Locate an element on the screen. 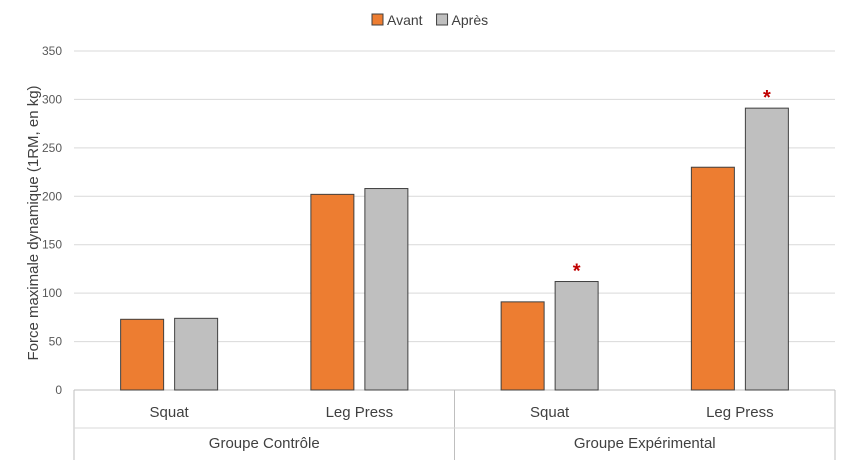 Image resolution: width=850 pixels, height=462 pixels. y-tick-label: 250 is located at coordinates (52, 148).